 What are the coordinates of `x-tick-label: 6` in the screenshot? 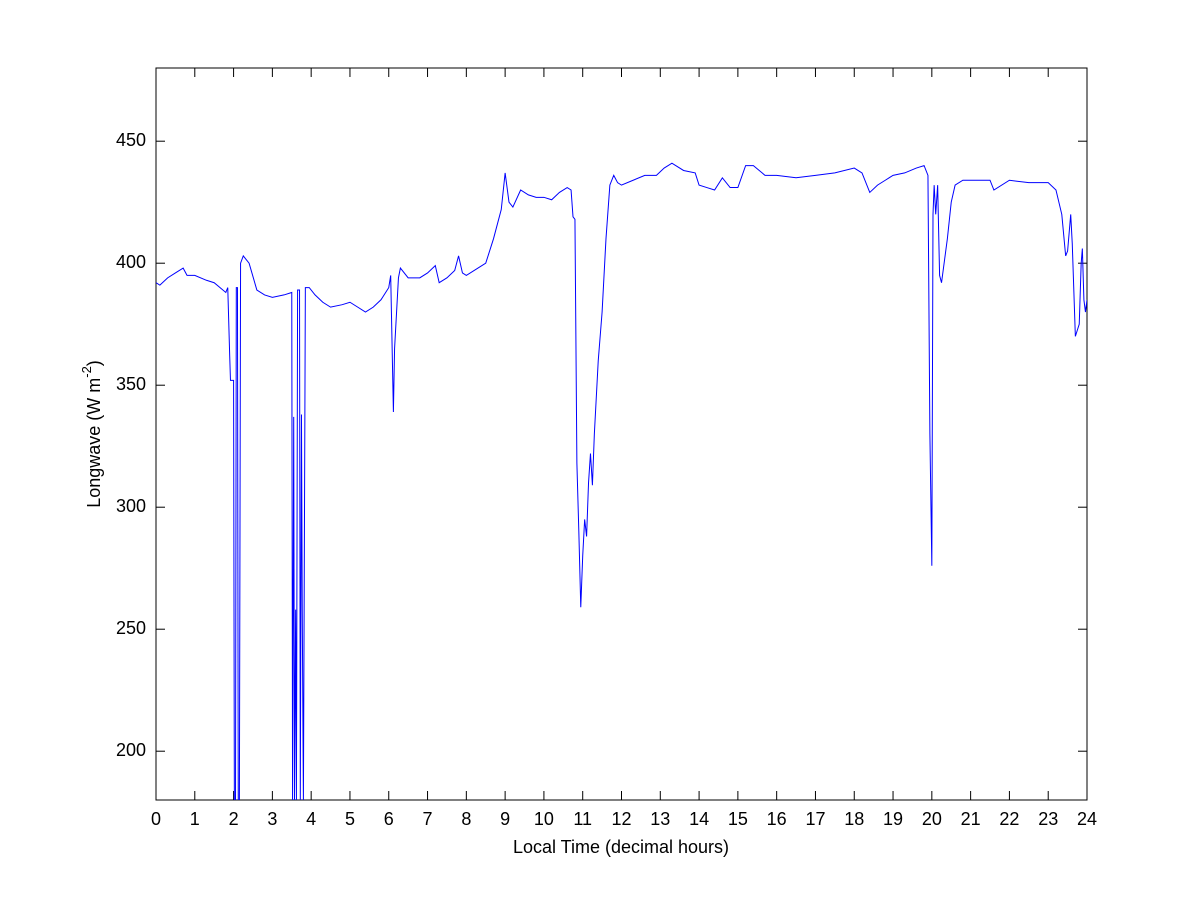 It's located at (389, 819).